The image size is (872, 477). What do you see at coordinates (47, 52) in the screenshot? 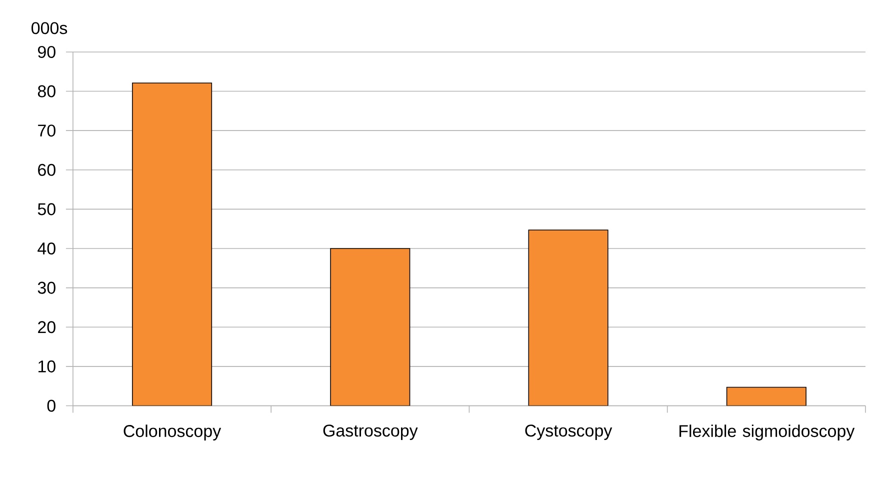
I see `y-tick-label: 90` at bounding box center [47, 52].